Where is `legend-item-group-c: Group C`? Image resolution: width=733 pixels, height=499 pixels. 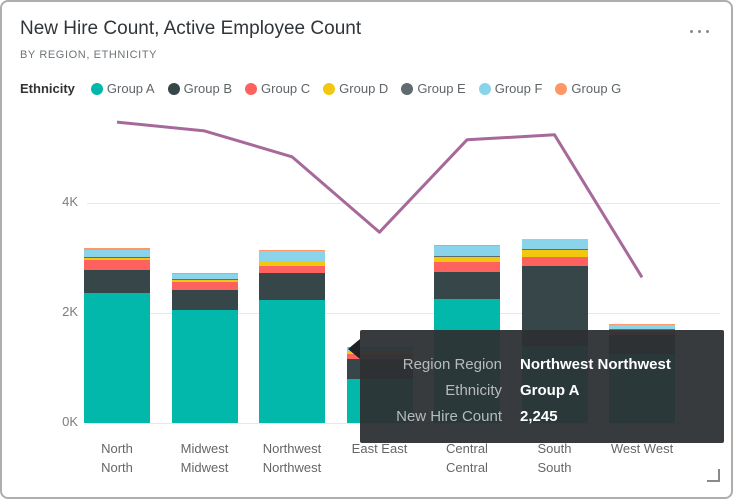
legend-item-group-c: Group C is located at coordinates (277, 88).